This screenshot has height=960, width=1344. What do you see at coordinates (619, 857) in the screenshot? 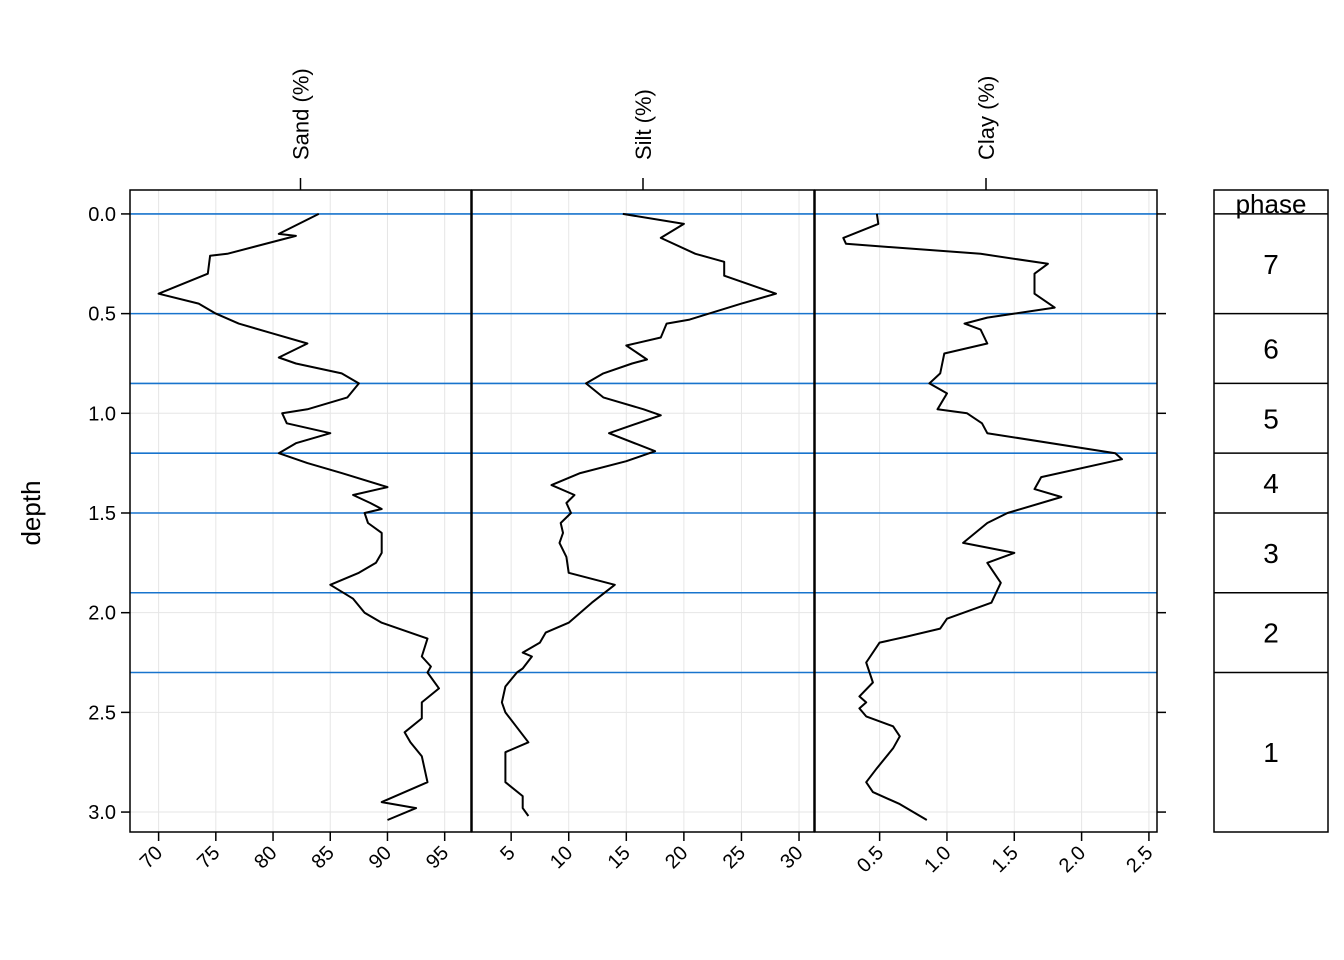
I see `silt-x-tick-label: 15` at bounding box center [619, 857].